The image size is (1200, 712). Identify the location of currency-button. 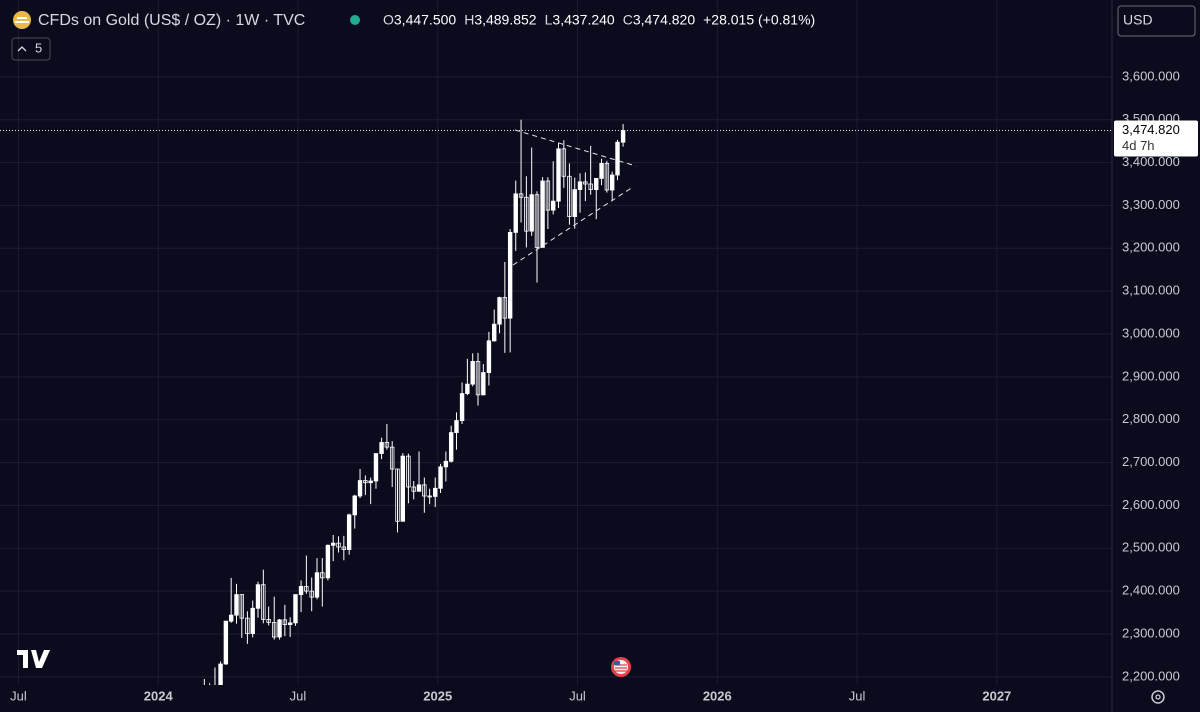
(1156, 21).